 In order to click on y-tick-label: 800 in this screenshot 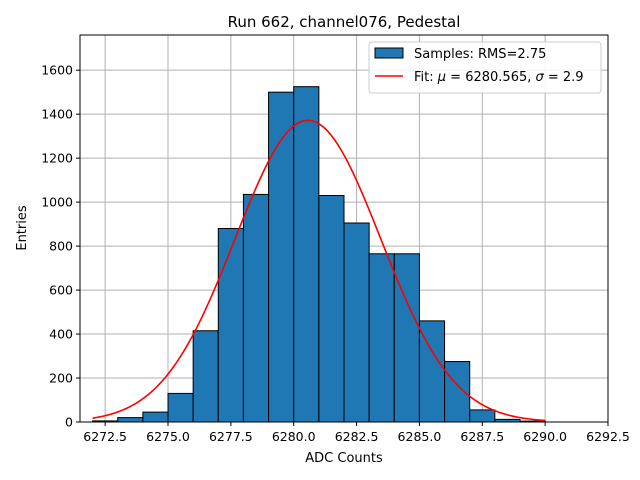, I will do `click(61, 246)`.